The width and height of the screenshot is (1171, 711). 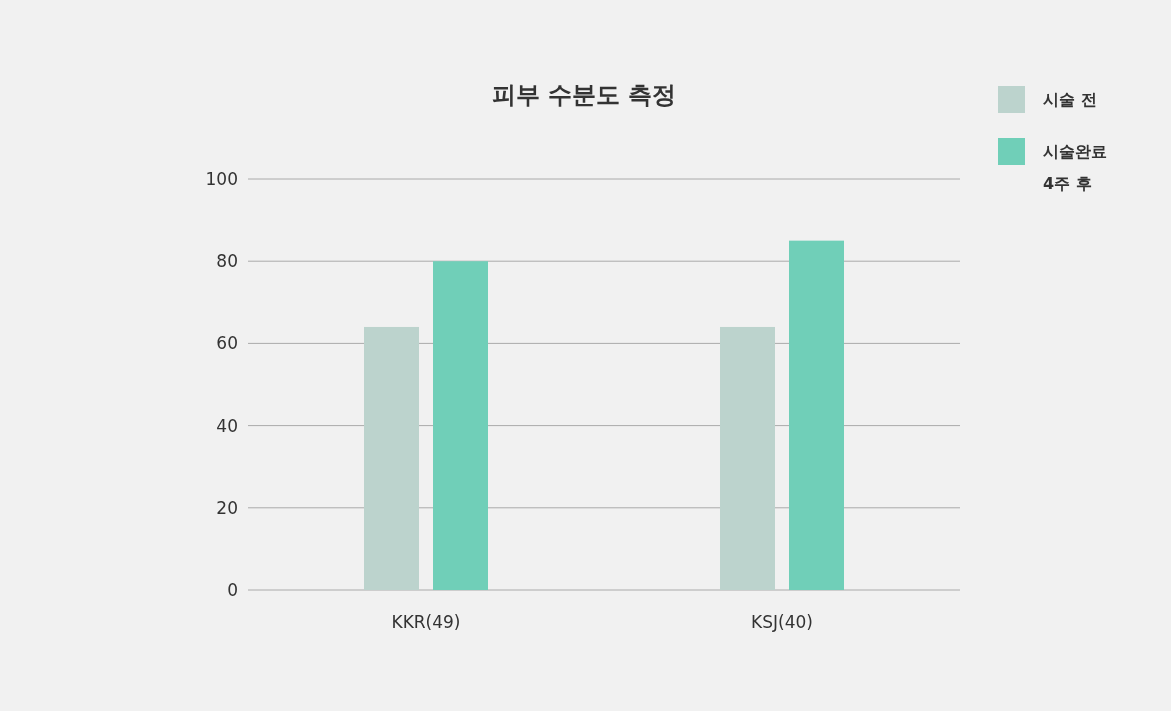 What do you see at coordinates (227, 261) in the screenshot?
I see `y-tick-label: 80` at bounding box center [227, 261].